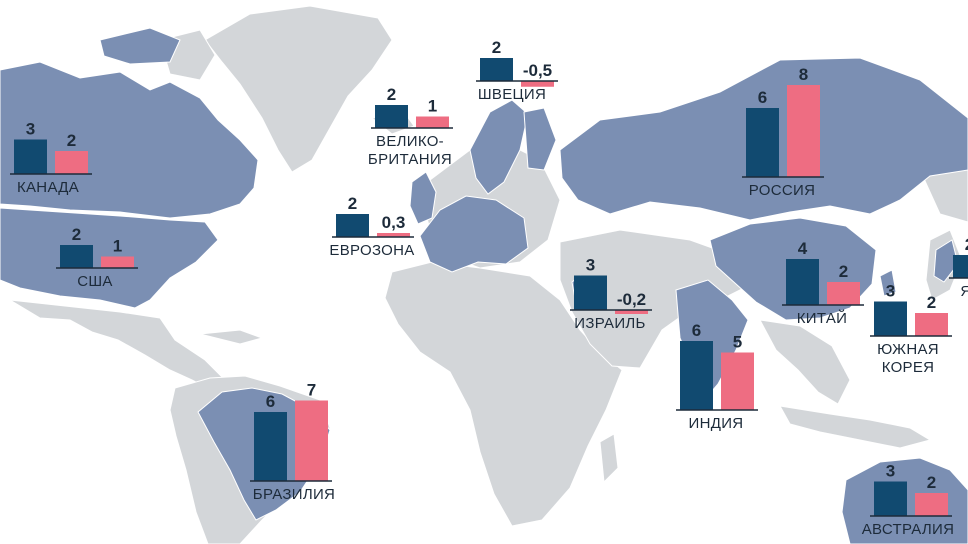  I want to click on country-label: КИТАЙ, so click(822, 318).